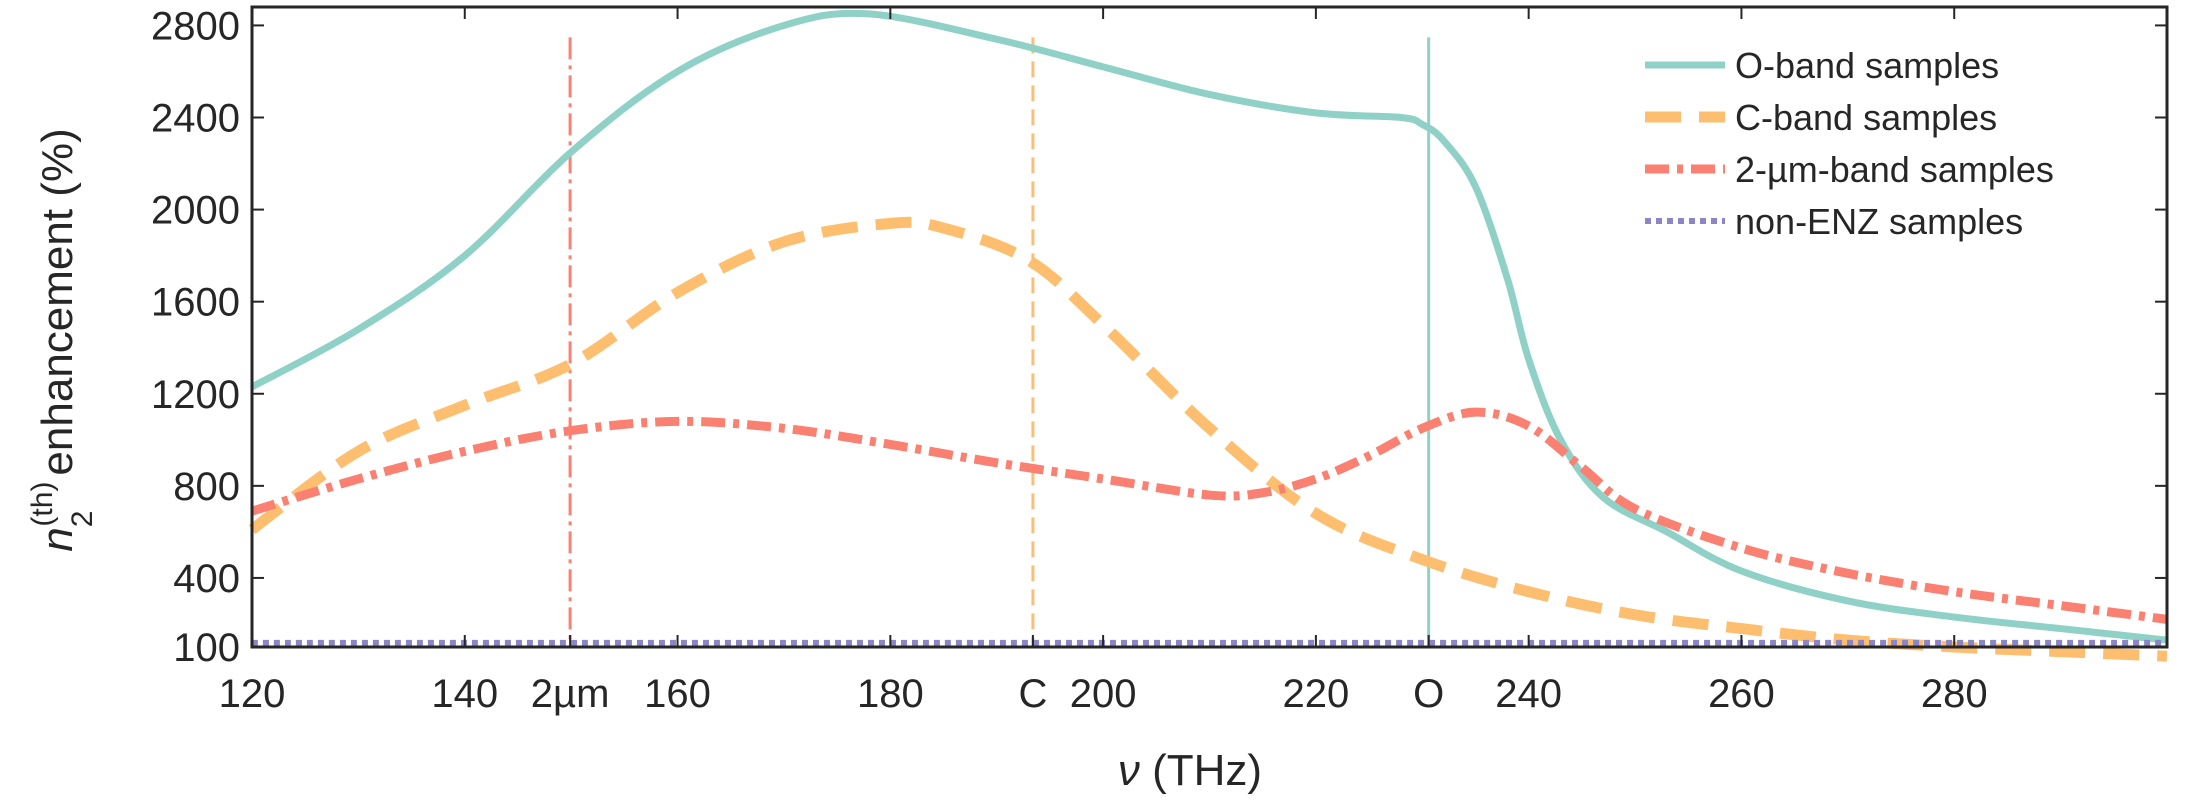 The height and width of the screenshot is (804, 2195). Describe the element at coordinates (1428, 694) in the screenshot. I see `band-marker-label: O` at that location.